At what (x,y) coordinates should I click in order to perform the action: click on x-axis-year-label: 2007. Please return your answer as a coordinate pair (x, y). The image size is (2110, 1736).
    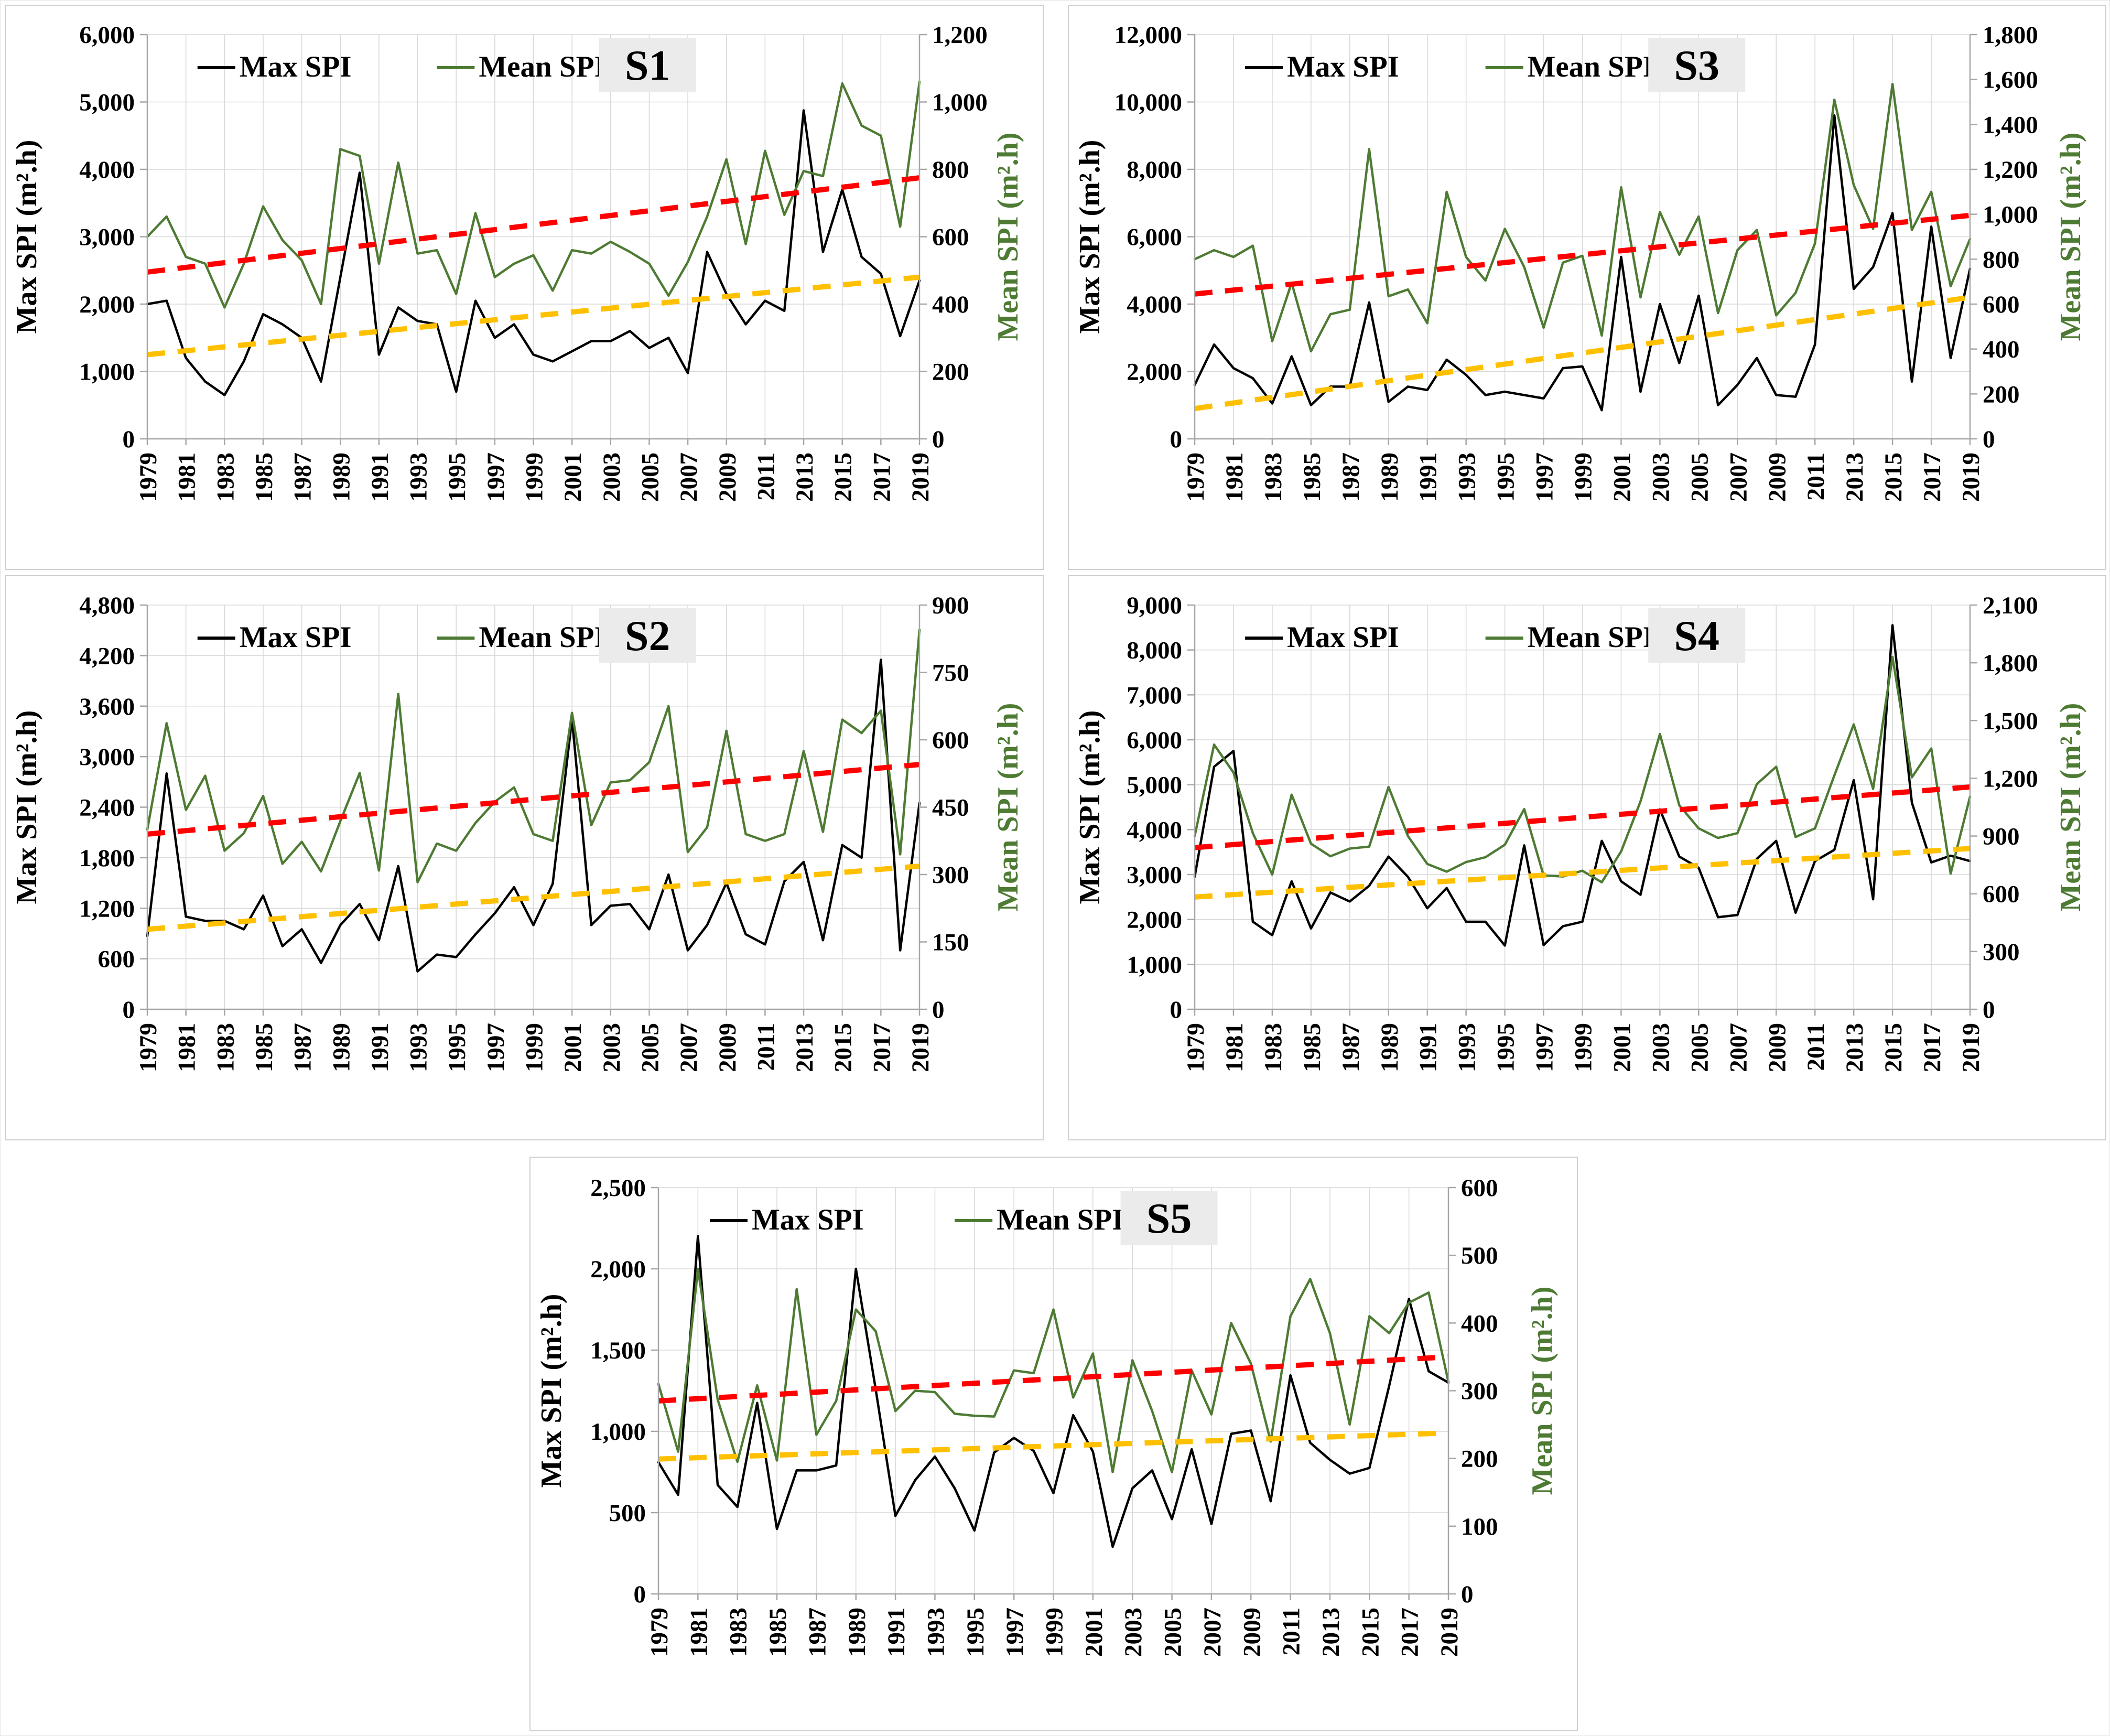
    Looking at the image, I should click on (1739, 477).